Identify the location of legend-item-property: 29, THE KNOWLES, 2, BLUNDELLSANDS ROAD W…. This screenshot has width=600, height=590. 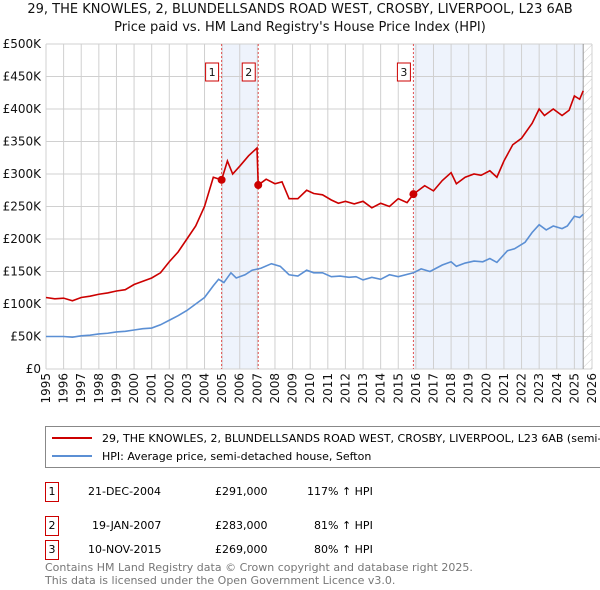
(326, 438).